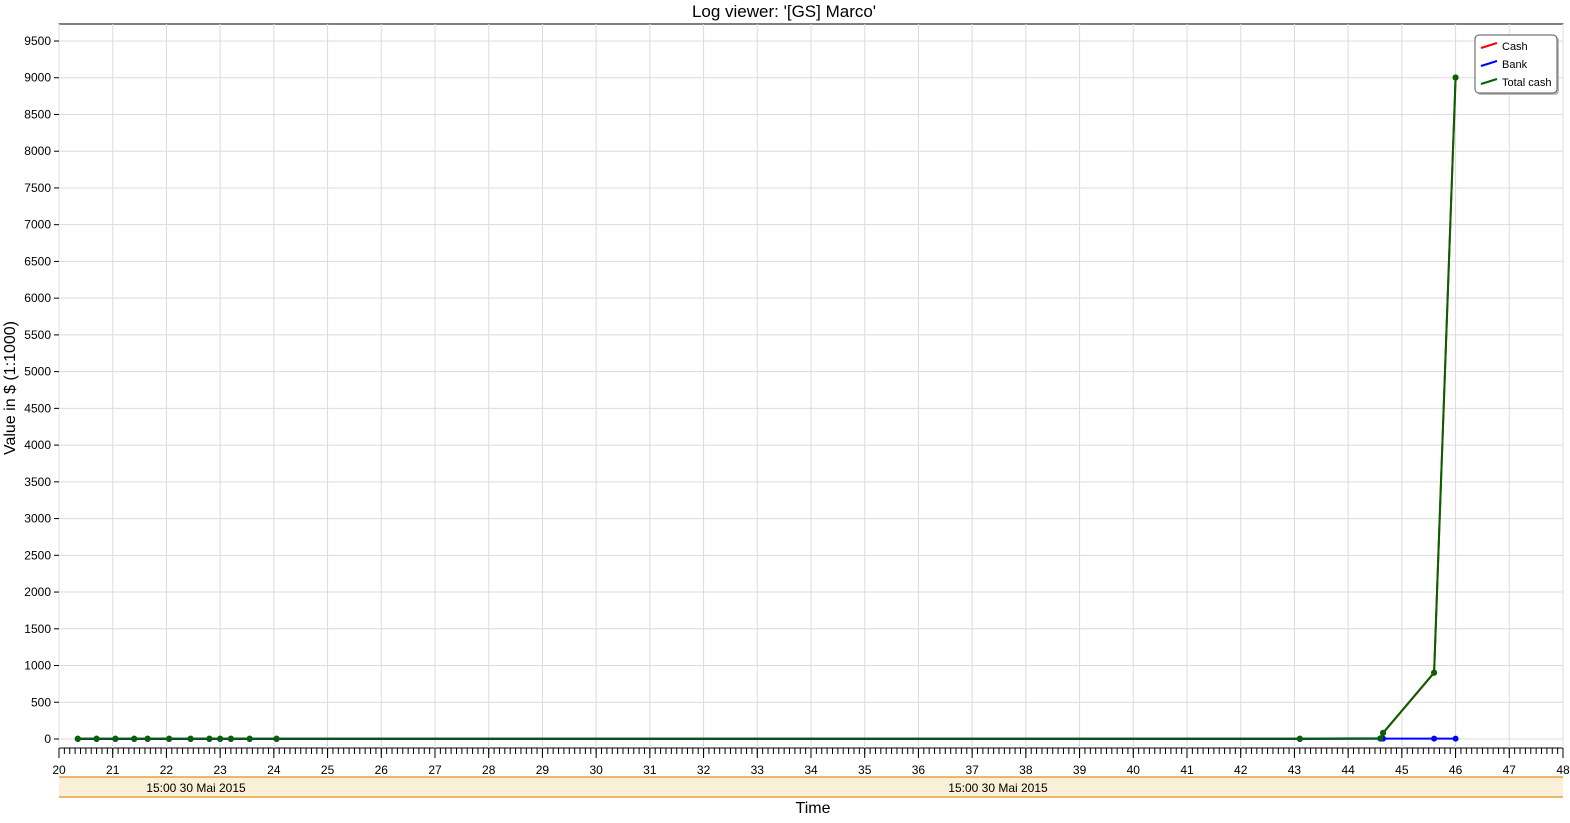 The image size is (1570, 823). What do you see at coordinates (1510, 770) in the screenshot?
I see `x-tick-label: 47` at bounding box center [1510, 770].